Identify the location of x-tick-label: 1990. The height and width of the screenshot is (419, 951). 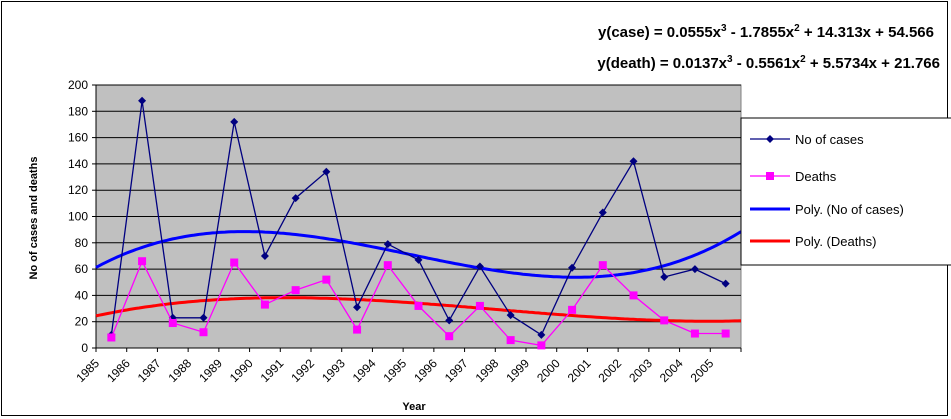
(241, 370).